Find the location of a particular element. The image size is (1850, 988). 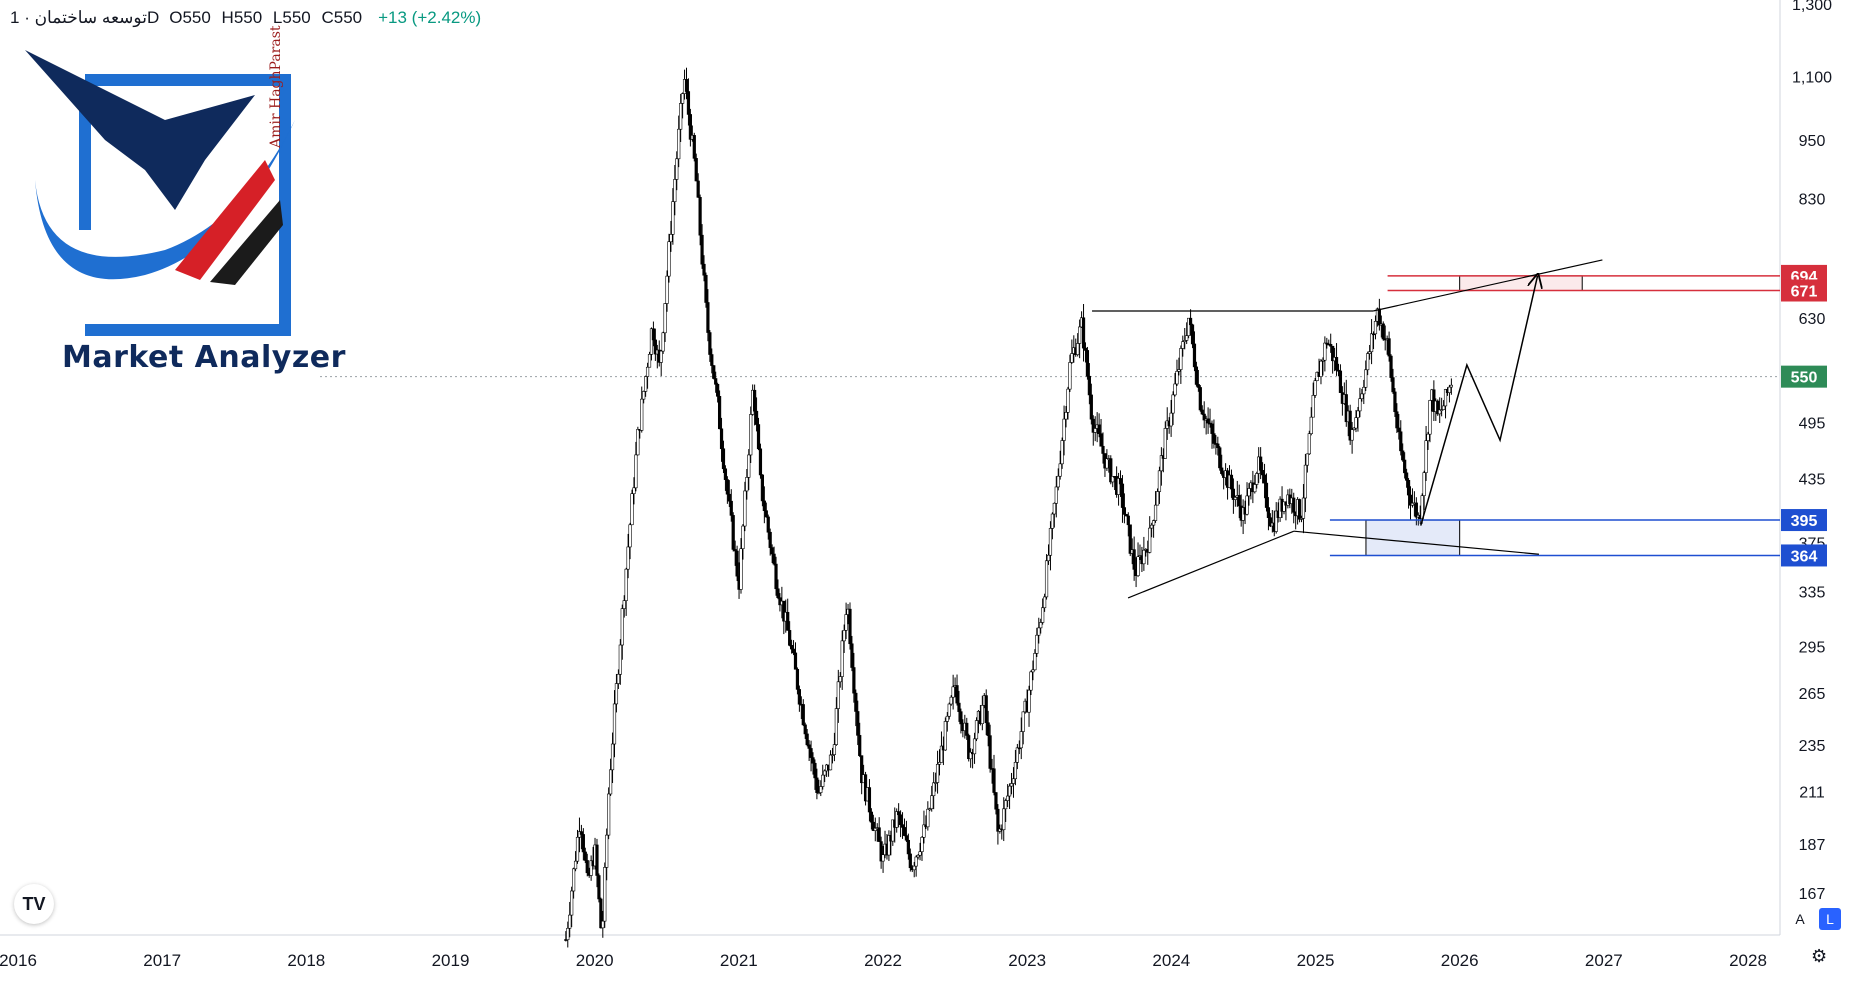

gear-icon: ⚙ is located at coordinates (1819, 956).